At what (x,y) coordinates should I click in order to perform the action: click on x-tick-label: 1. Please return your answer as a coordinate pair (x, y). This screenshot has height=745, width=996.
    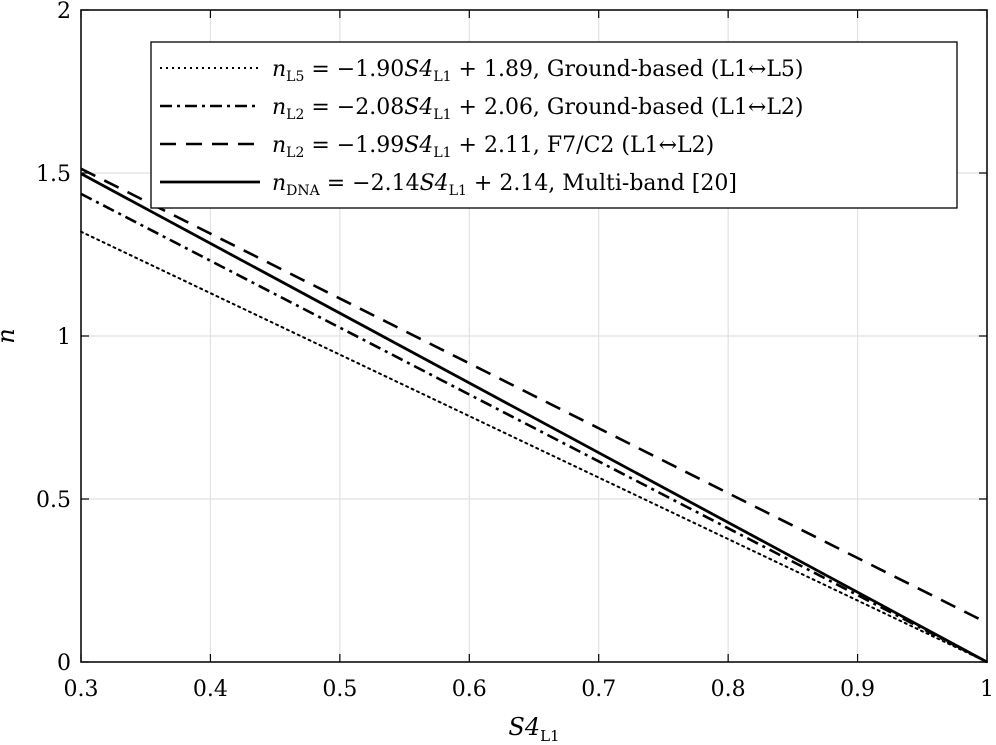
    Looking at the image, I should click on (987, 689).